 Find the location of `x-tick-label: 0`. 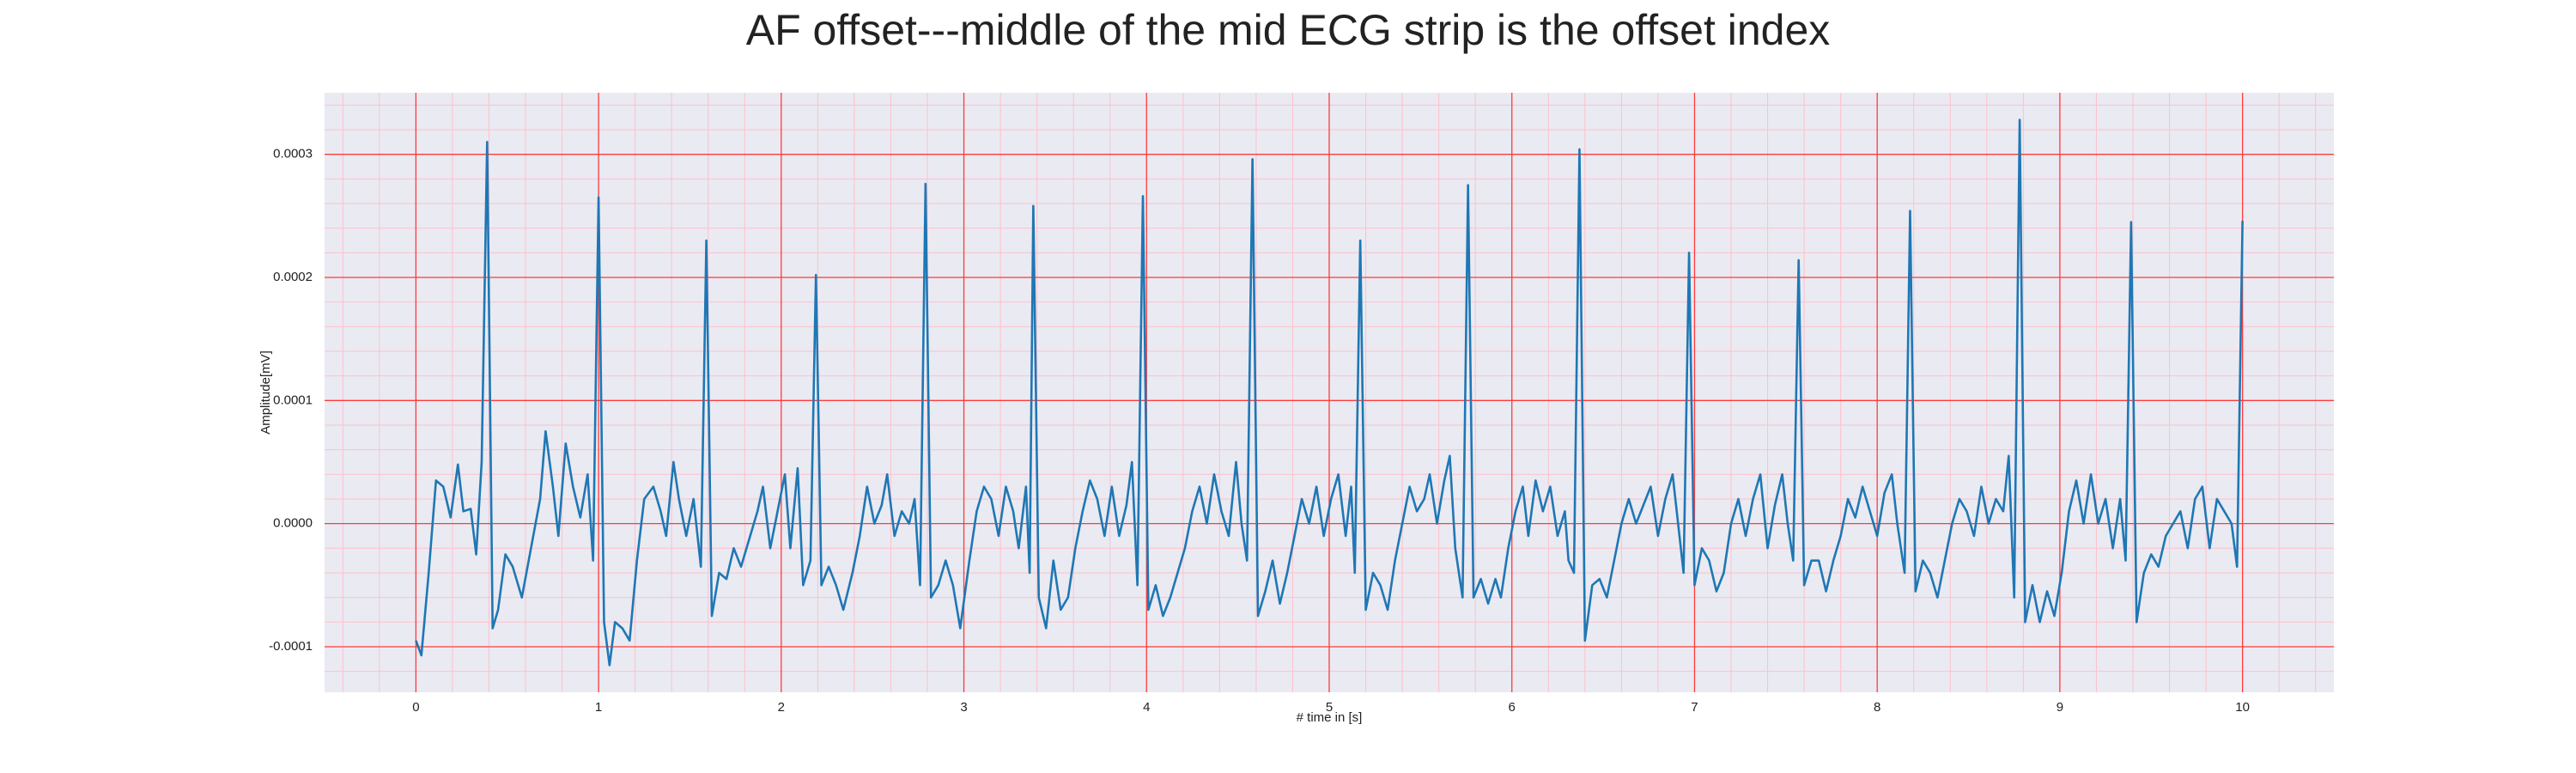

x-tick-label: 0 is located at coordinates (415, 707).